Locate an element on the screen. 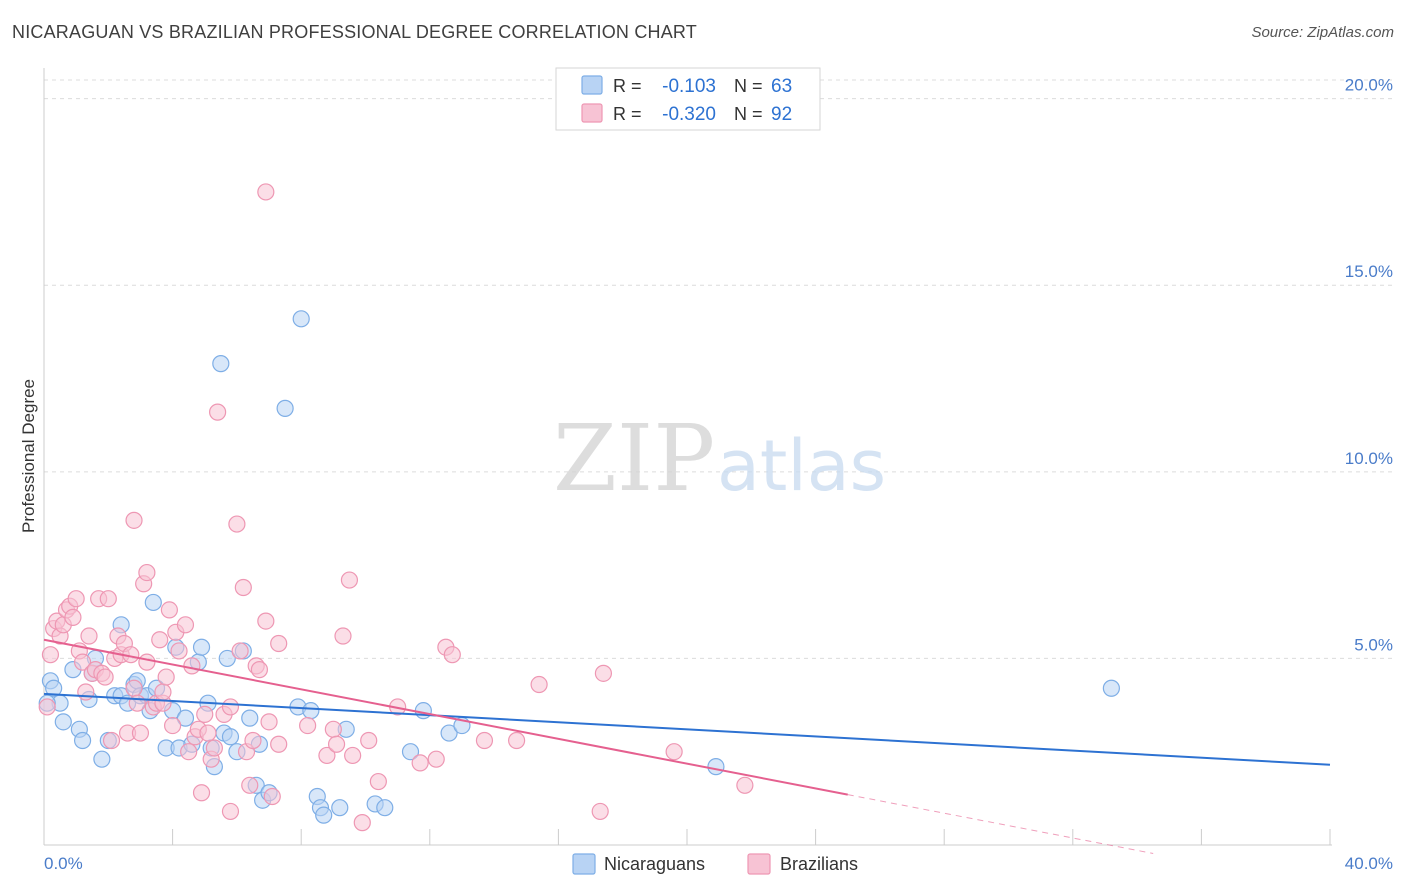 The width and height of the screenshot is (1406, 892). bottom-legend-swatch-nicaraguans is located at coordinates (584, 864).